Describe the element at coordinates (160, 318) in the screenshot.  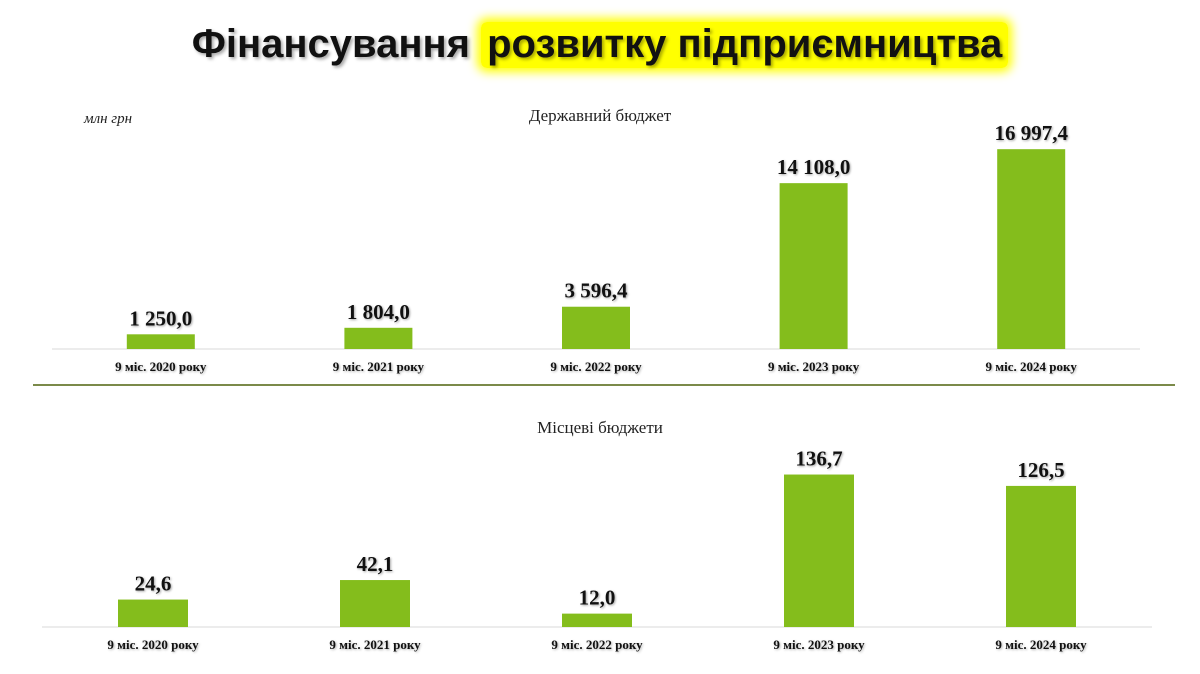
I see `data-label: 1 250,0` at that location.